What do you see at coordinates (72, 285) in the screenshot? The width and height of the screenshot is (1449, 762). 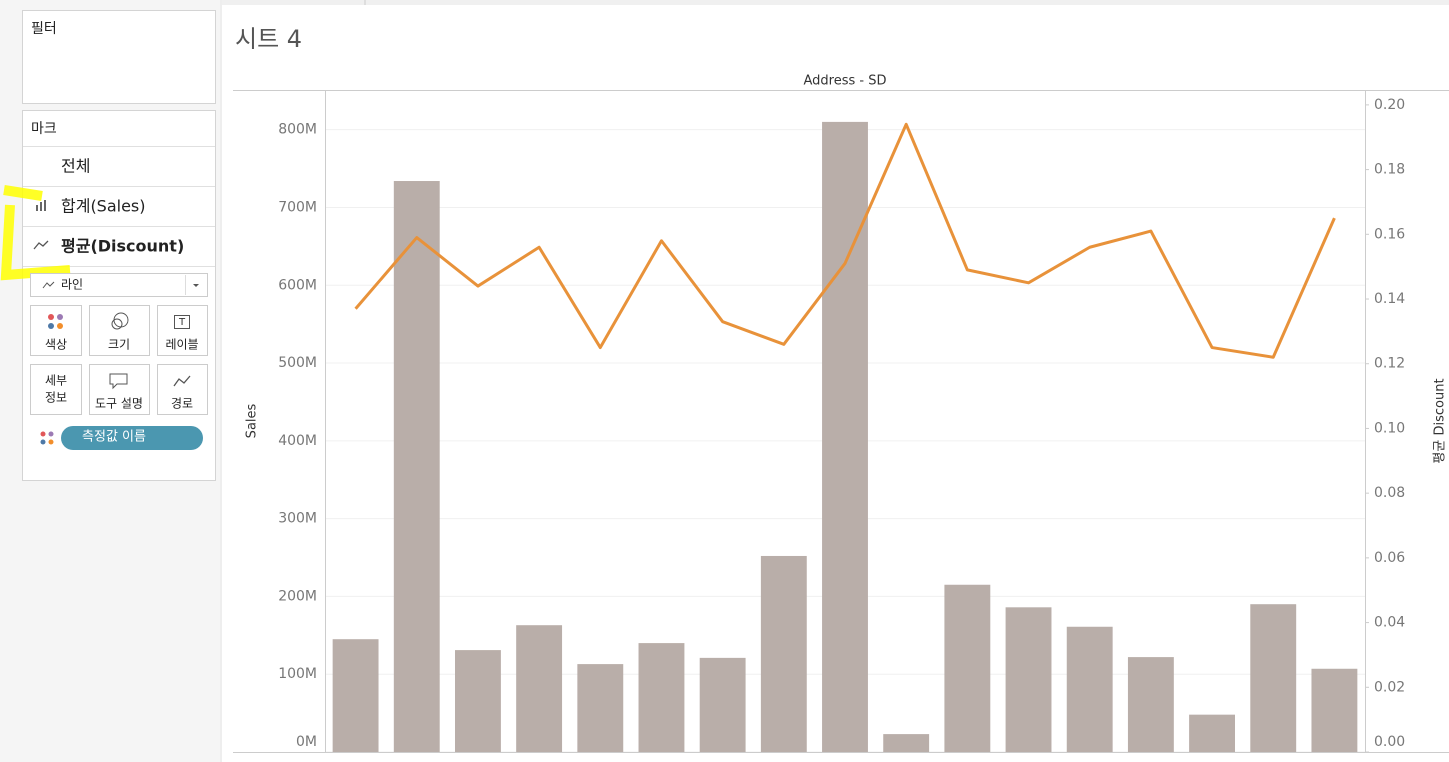 I see `mark-type: 라인` at bounding box center [72, 285].